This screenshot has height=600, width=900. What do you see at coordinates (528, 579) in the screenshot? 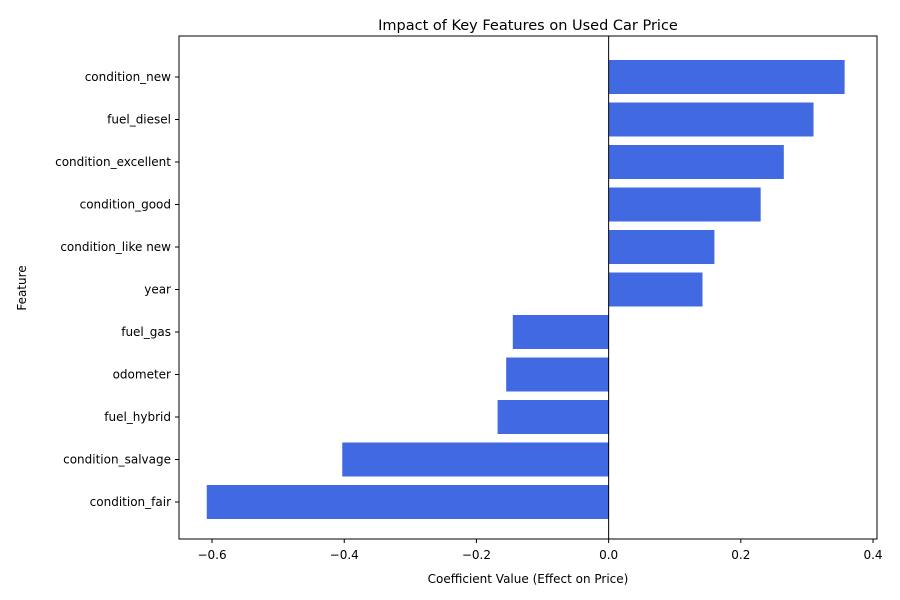
I see `x-axis-label: Coefficient Value (Effect on Price)` at bounding box center [528, 579].